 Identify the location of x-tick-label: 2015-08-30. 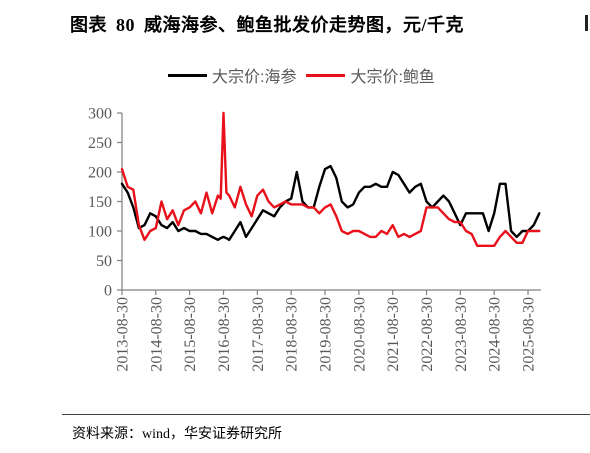
(190, 334).